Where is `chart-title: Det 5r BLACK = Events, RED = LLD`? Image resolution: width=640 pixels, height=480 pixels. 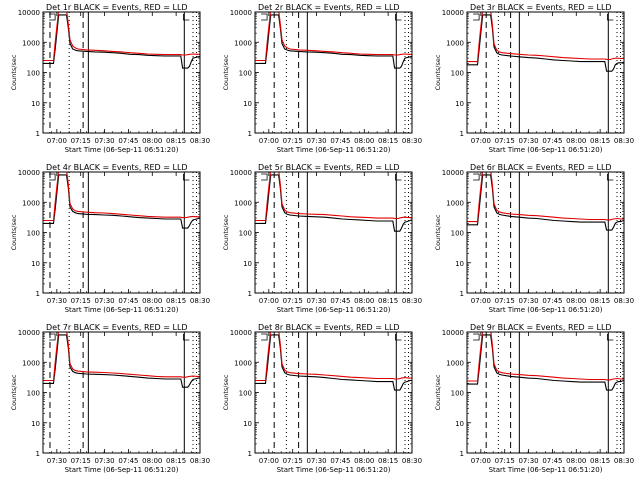 chart-title: Det 5r BLACK = Events, RED = LLD is located at coordinates (329, 167).